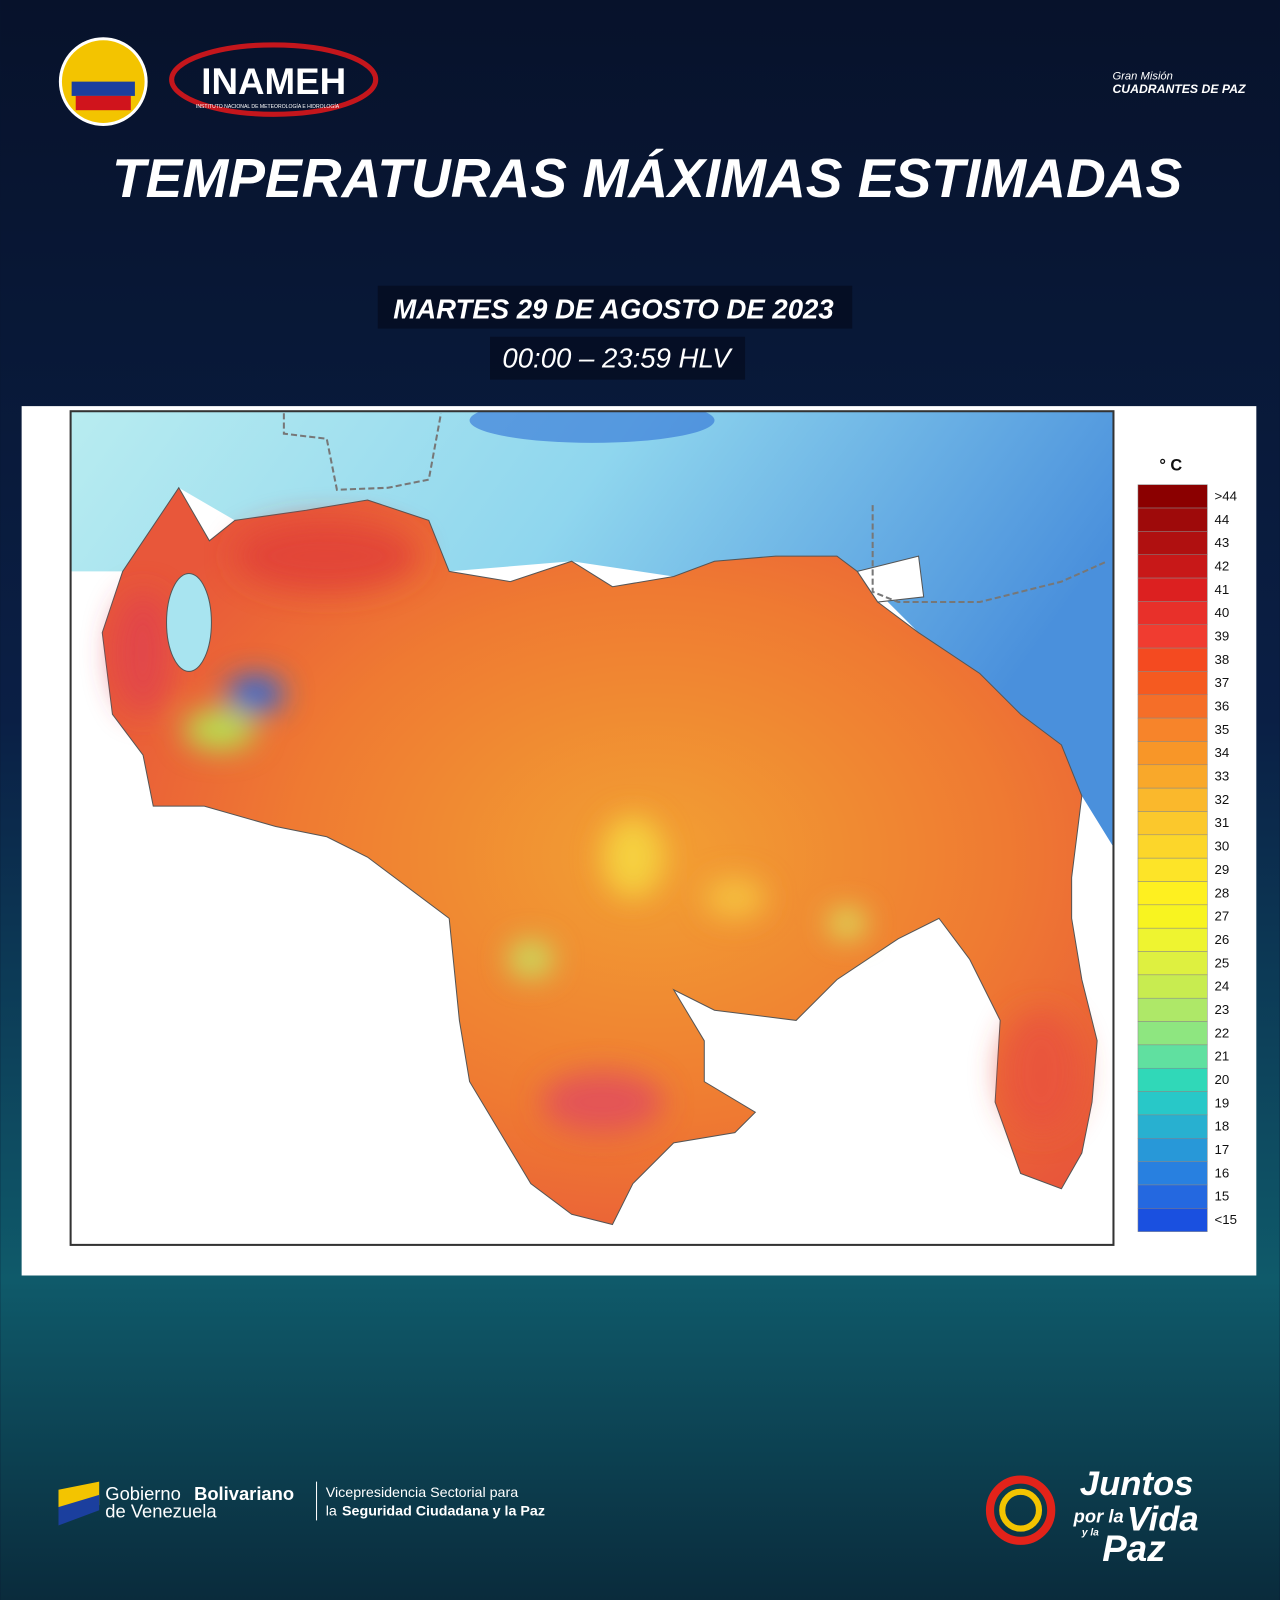 The height and width of the screenshot is (1600, 1280). Describe the element at coordinates (1221, 939) in the screenshot. I see `legend-label: 26` at that location.